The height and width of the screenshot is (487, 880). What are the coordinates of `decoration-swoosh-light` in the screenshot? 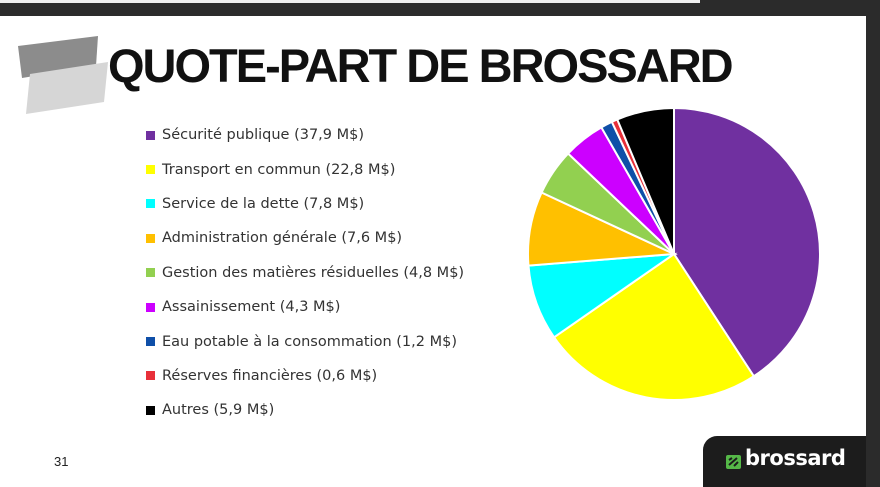 It's located at (67, 88).